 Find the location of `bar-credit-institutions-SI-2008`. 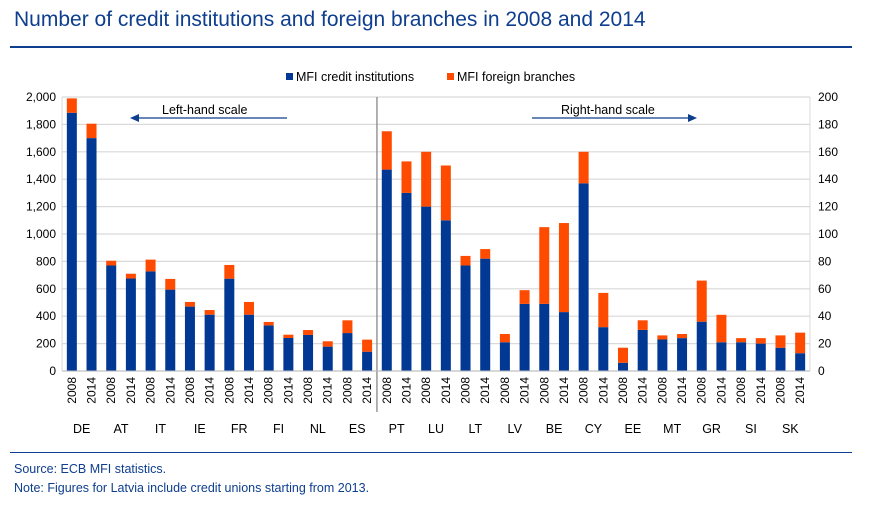

bar-credit-institutions-SI-2008 is located at coordinates (741, 356).